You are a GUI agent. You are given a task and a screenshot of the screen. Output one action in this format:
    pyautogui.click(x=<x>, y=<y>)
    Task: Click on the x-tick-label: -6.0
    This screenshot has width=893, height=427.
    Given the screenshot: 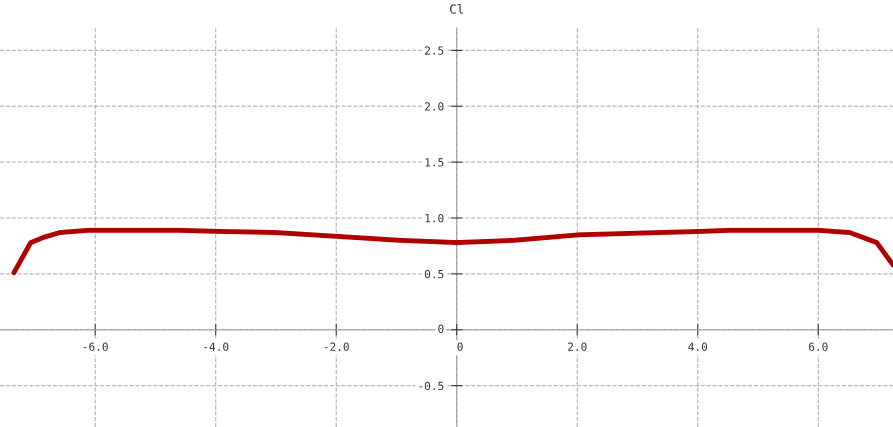 What is the action you would take?
    pyautogui.click(x=96, y=346)
    